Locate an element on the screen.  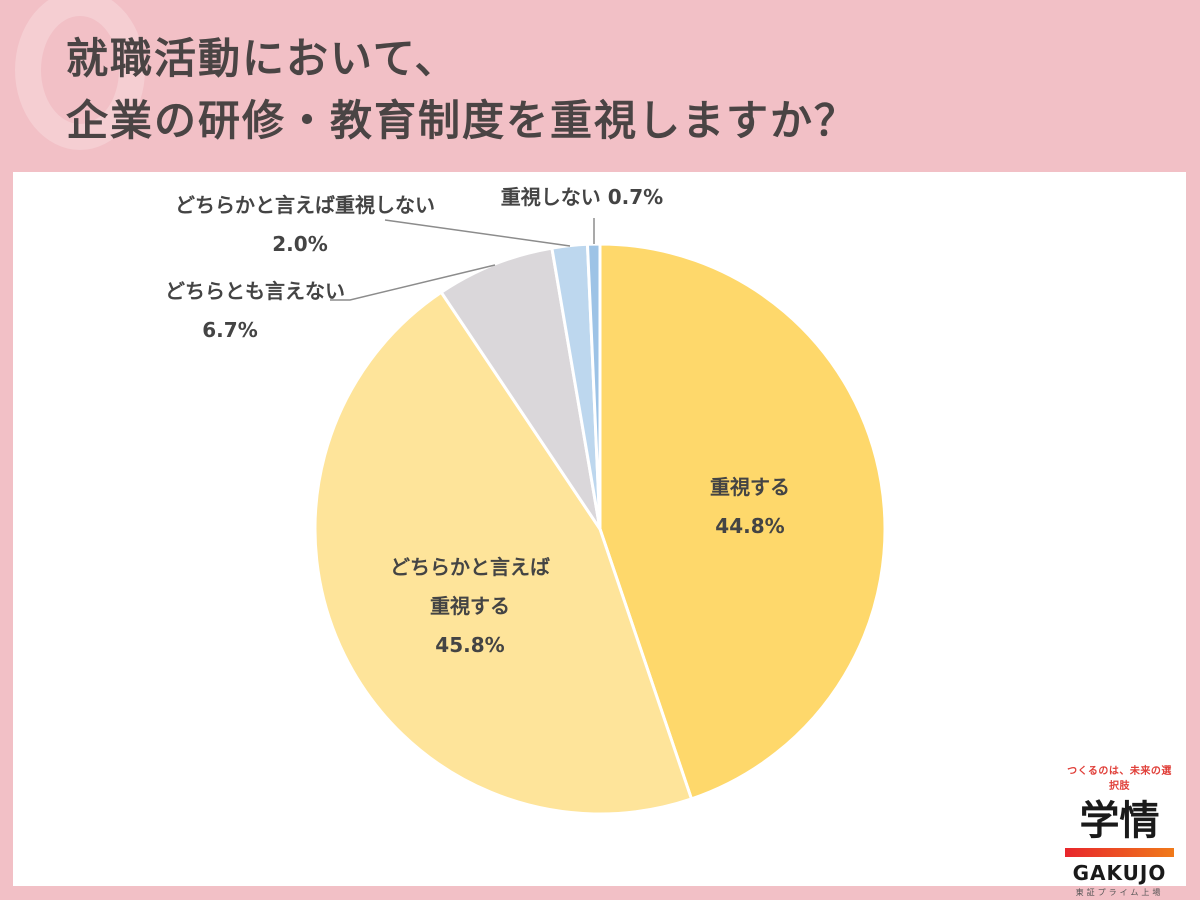
slice-jushi-suru is located at coordinates (742, 521).